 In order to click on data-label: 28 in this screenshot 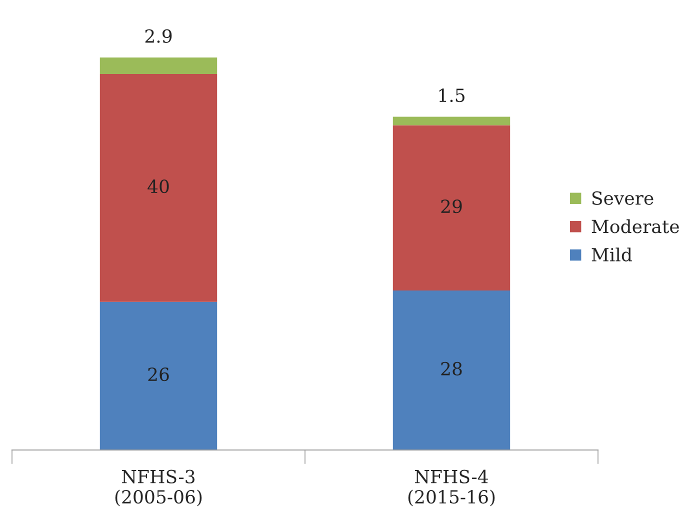, I will do `click(451, 369)`.